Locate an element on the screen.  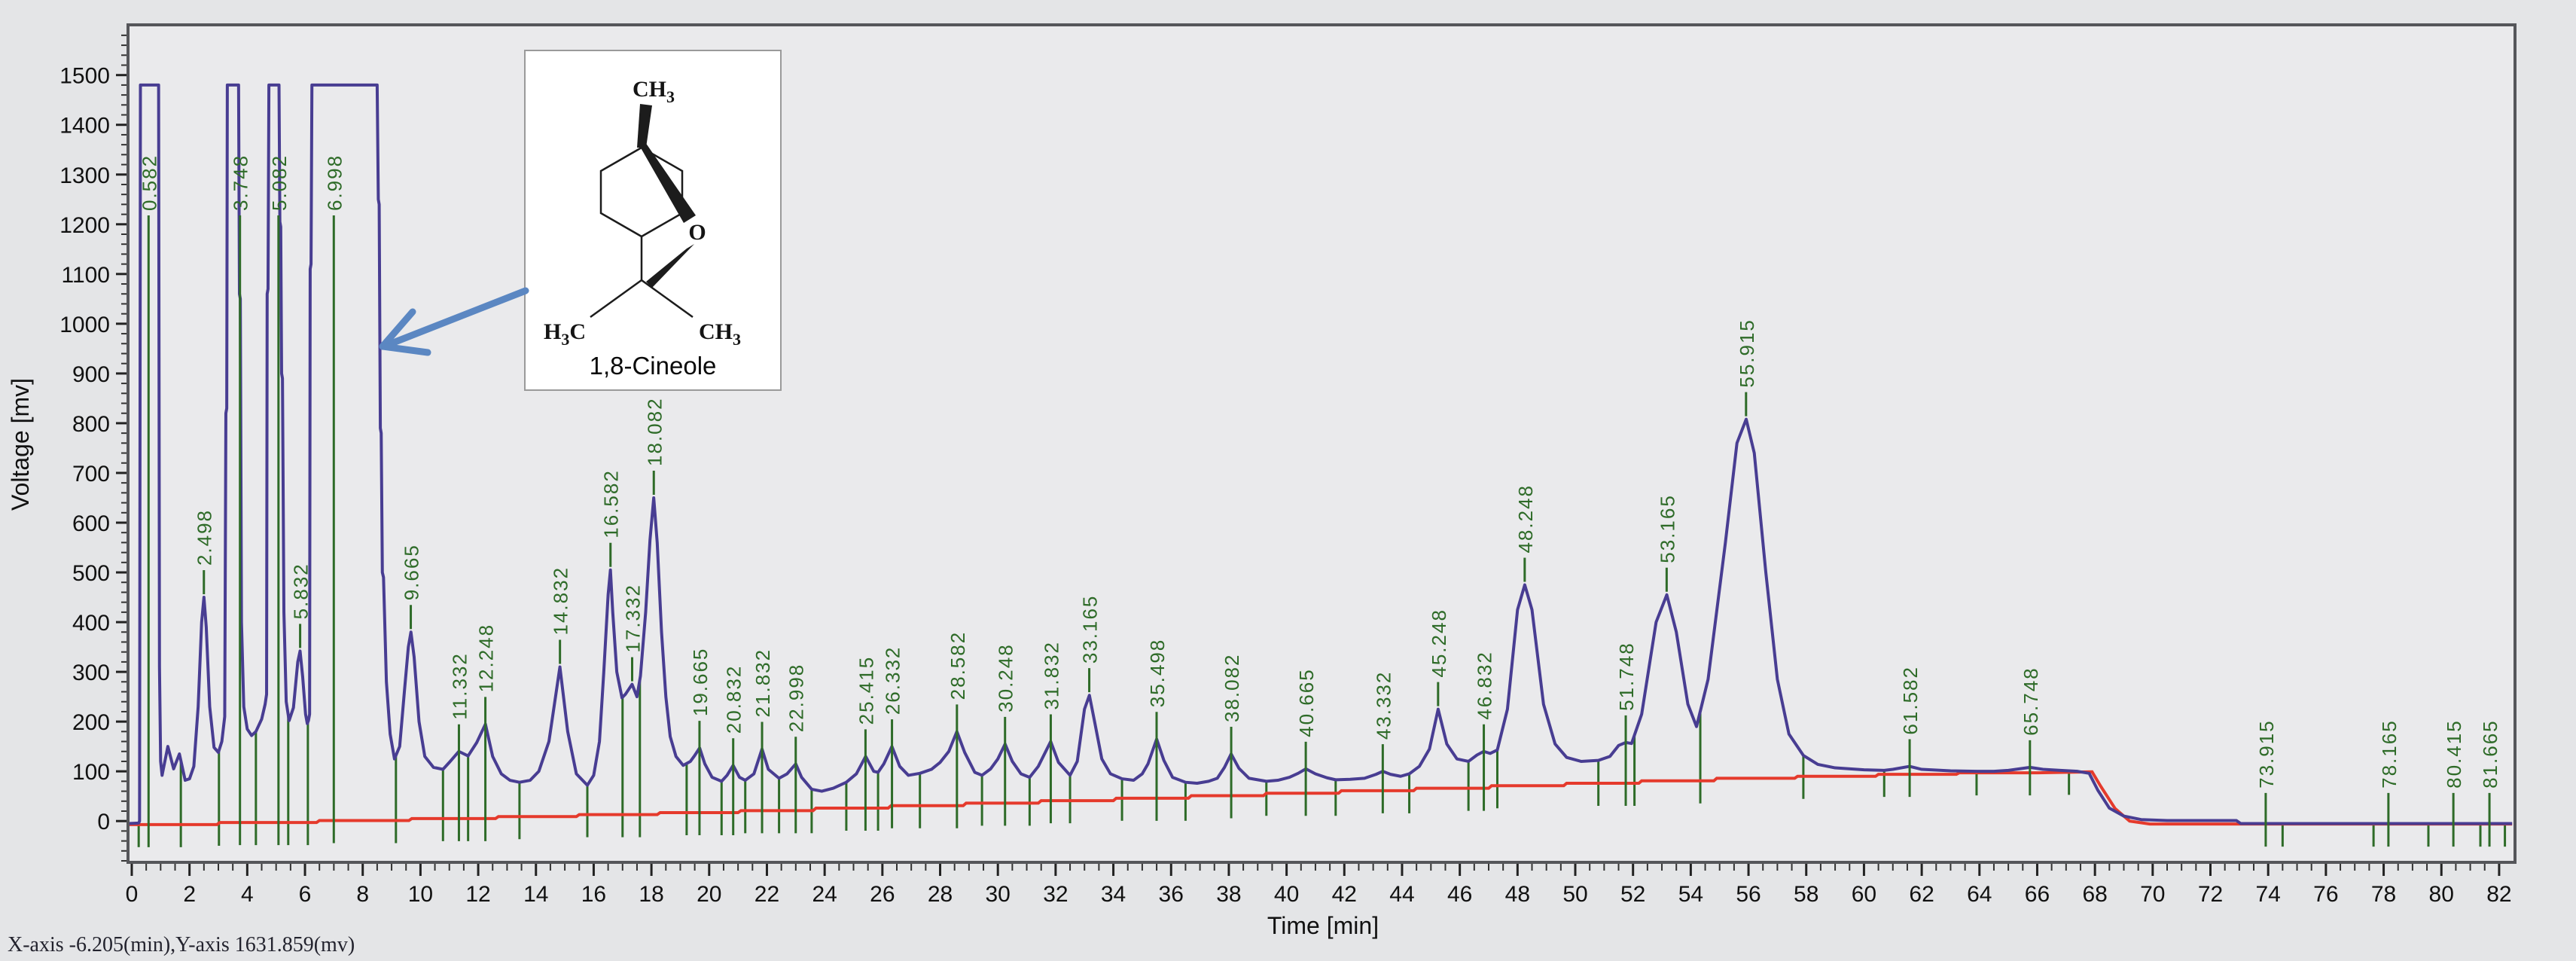
peak-retention-time-label: 17.332 is located at coordinates (633, 619).